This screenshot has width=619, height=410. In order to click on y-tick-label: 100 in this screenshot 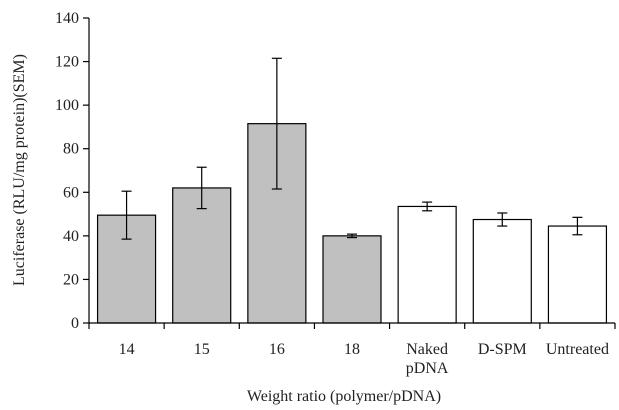, I will do `click(67, 105)`.